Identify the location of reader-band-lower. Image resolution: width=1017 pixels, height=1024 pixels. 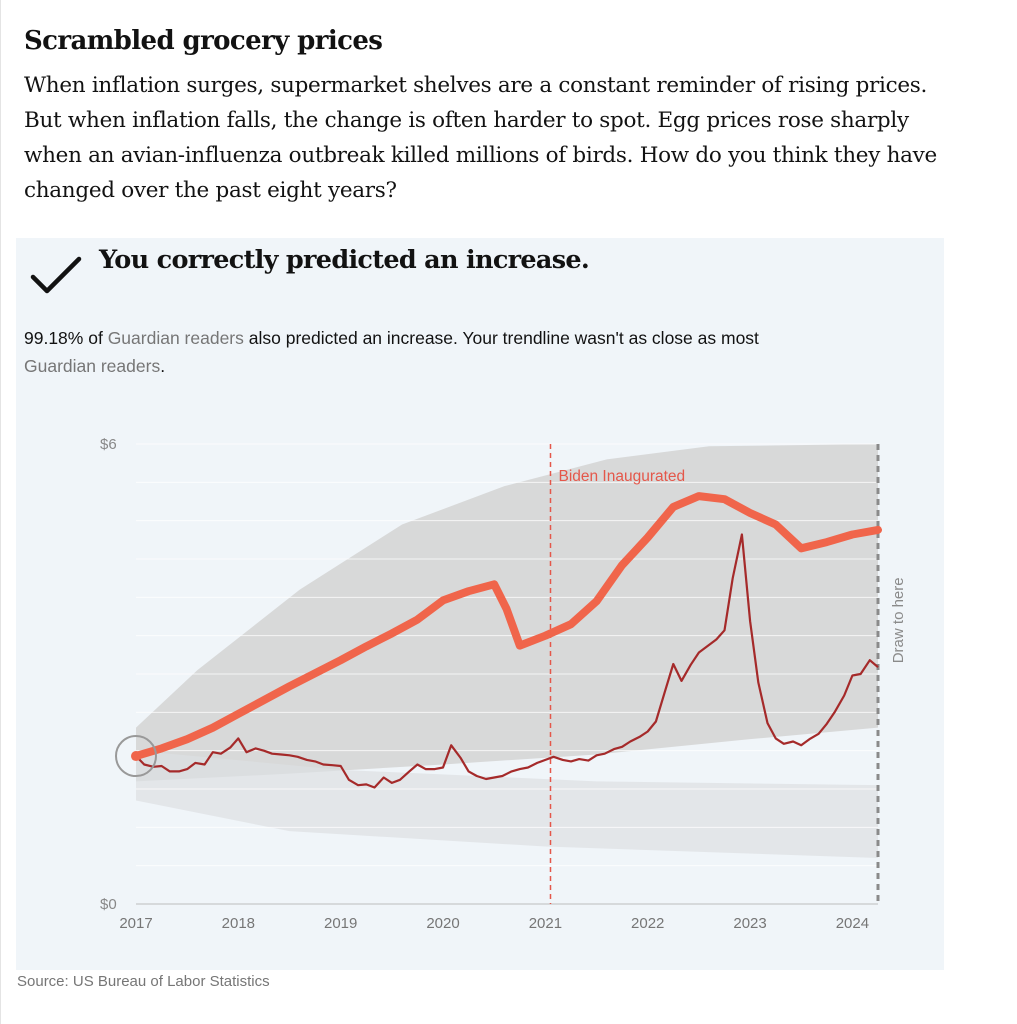
(507, 804).